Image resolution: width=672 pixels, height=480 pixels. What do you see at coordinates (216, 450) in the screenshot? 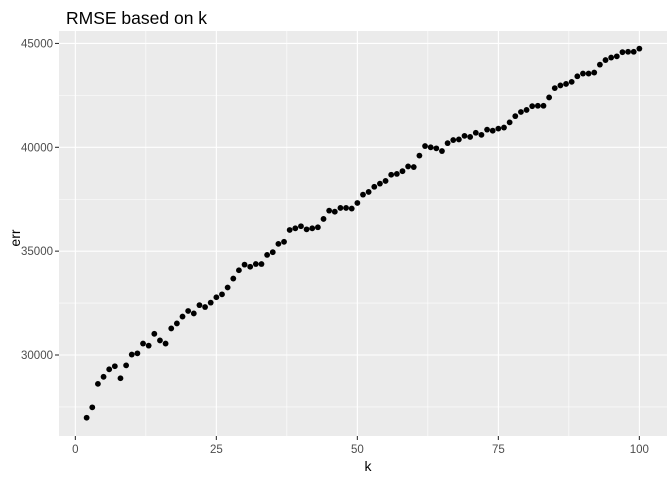
I see `x-tick-label: 25` at bounding box center [216, 450].